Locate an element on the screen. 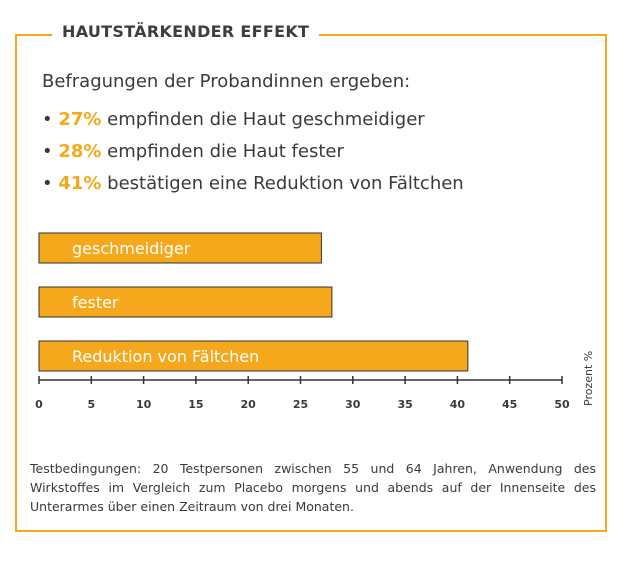 The image size is (630, 564). result-text: empfinden die Haut geschmeidiger is located at coordinates (266, 119).